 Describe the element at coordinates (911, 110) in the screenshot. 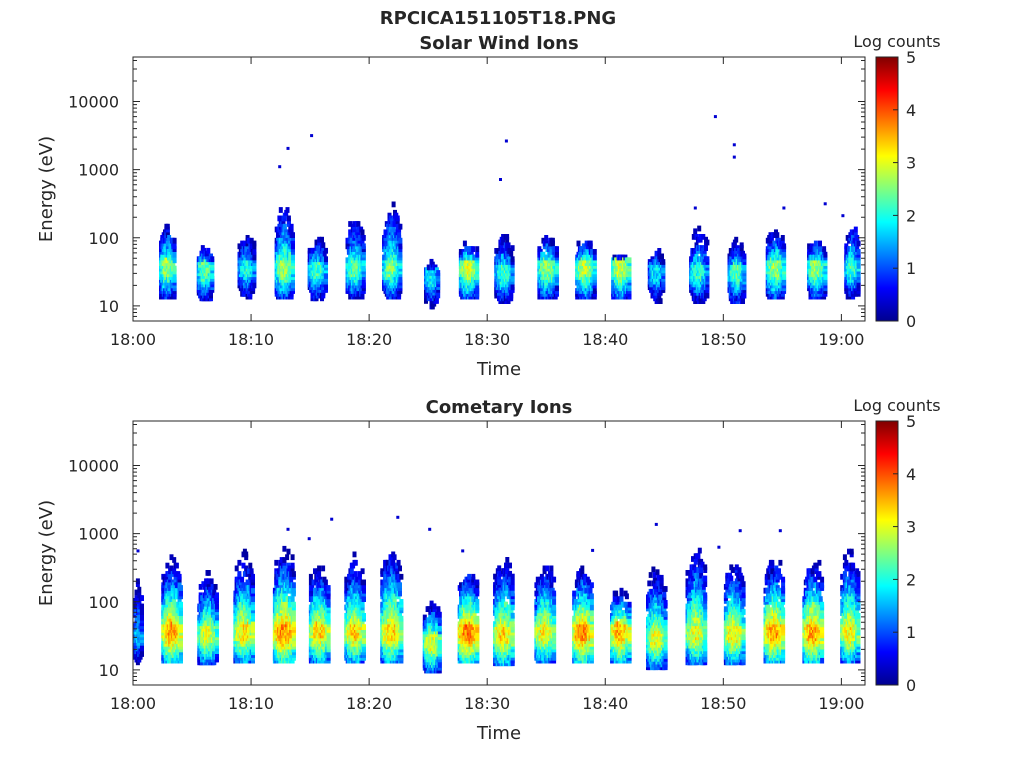

I see `colorbar-tick-label: 4` at that location.